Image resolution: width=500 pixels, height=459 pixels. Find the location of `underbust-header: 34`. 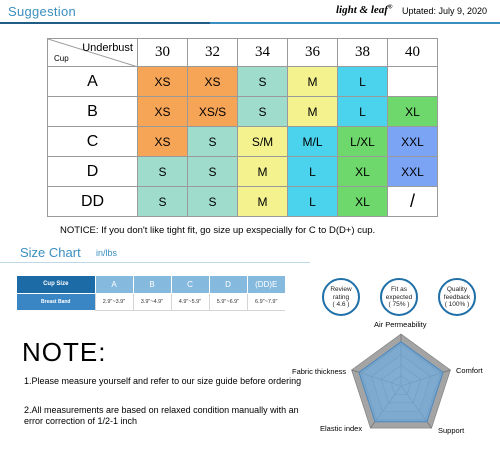

underbust-header: 34 is located at coordinates (262, 52).